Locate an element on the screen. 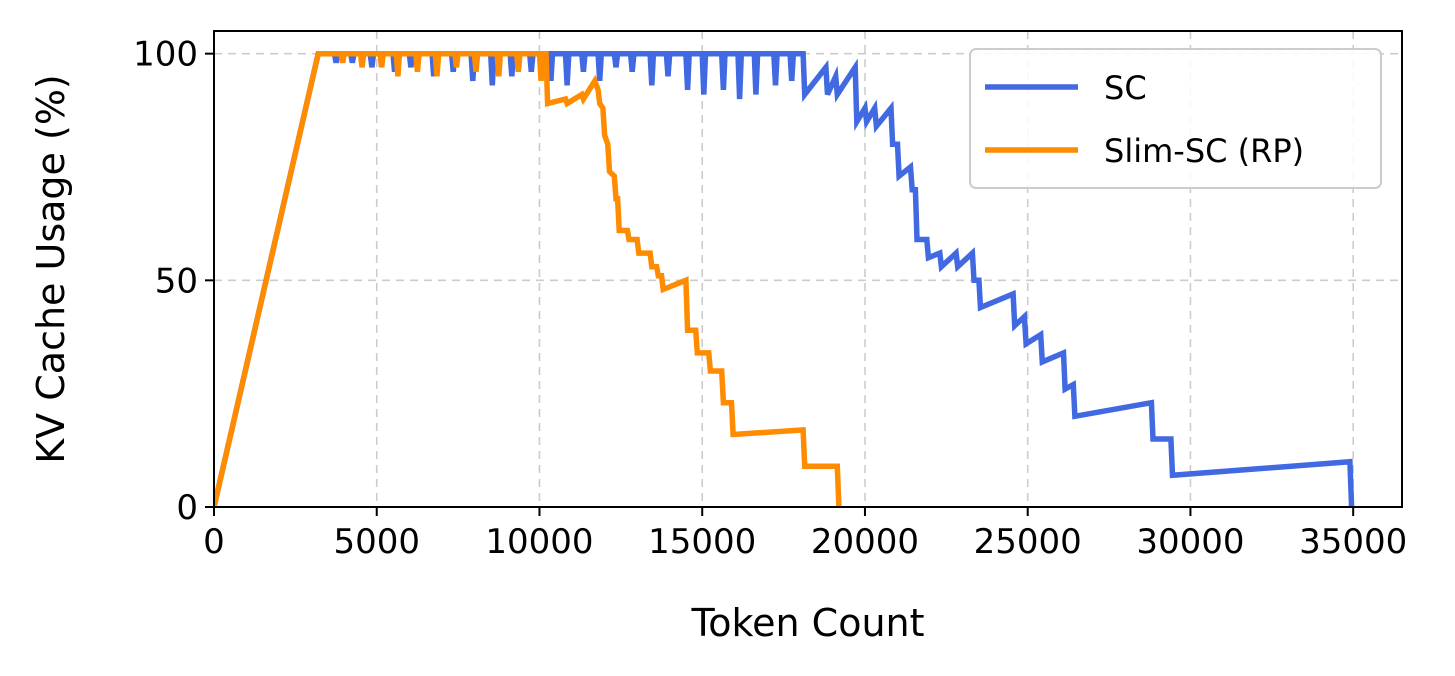 This screenshot has width=1455, height=676. x-tick-label: 20000 is located at coordinates (865, 542).